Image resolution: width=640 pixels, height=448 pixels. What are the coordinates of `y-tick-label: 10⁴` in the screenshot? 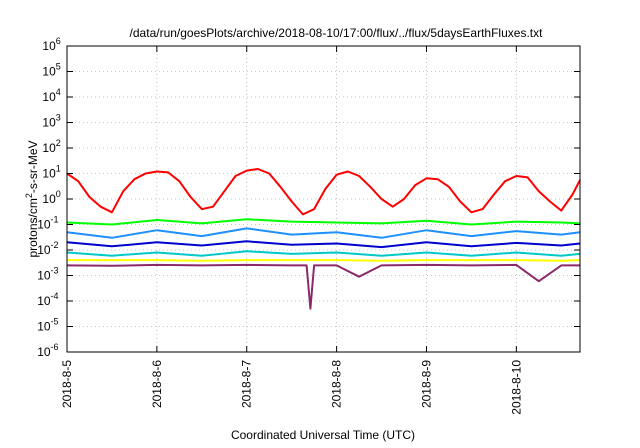 It's located at (51, 95).